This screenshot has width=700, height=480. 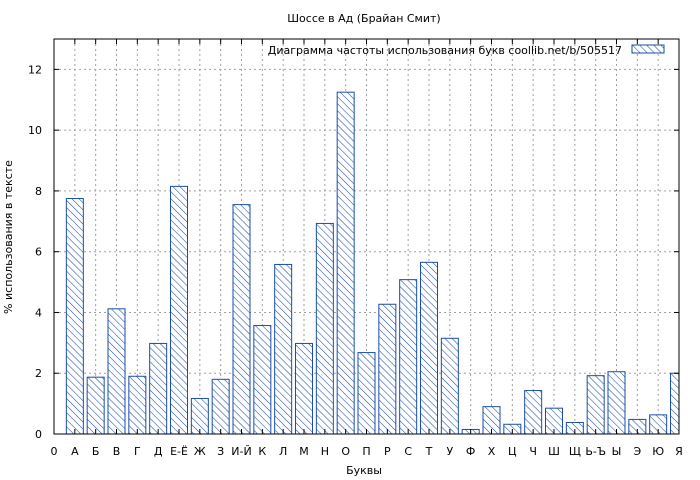 I want to click on y-tick-label: 4, so click(x=38, y=312).